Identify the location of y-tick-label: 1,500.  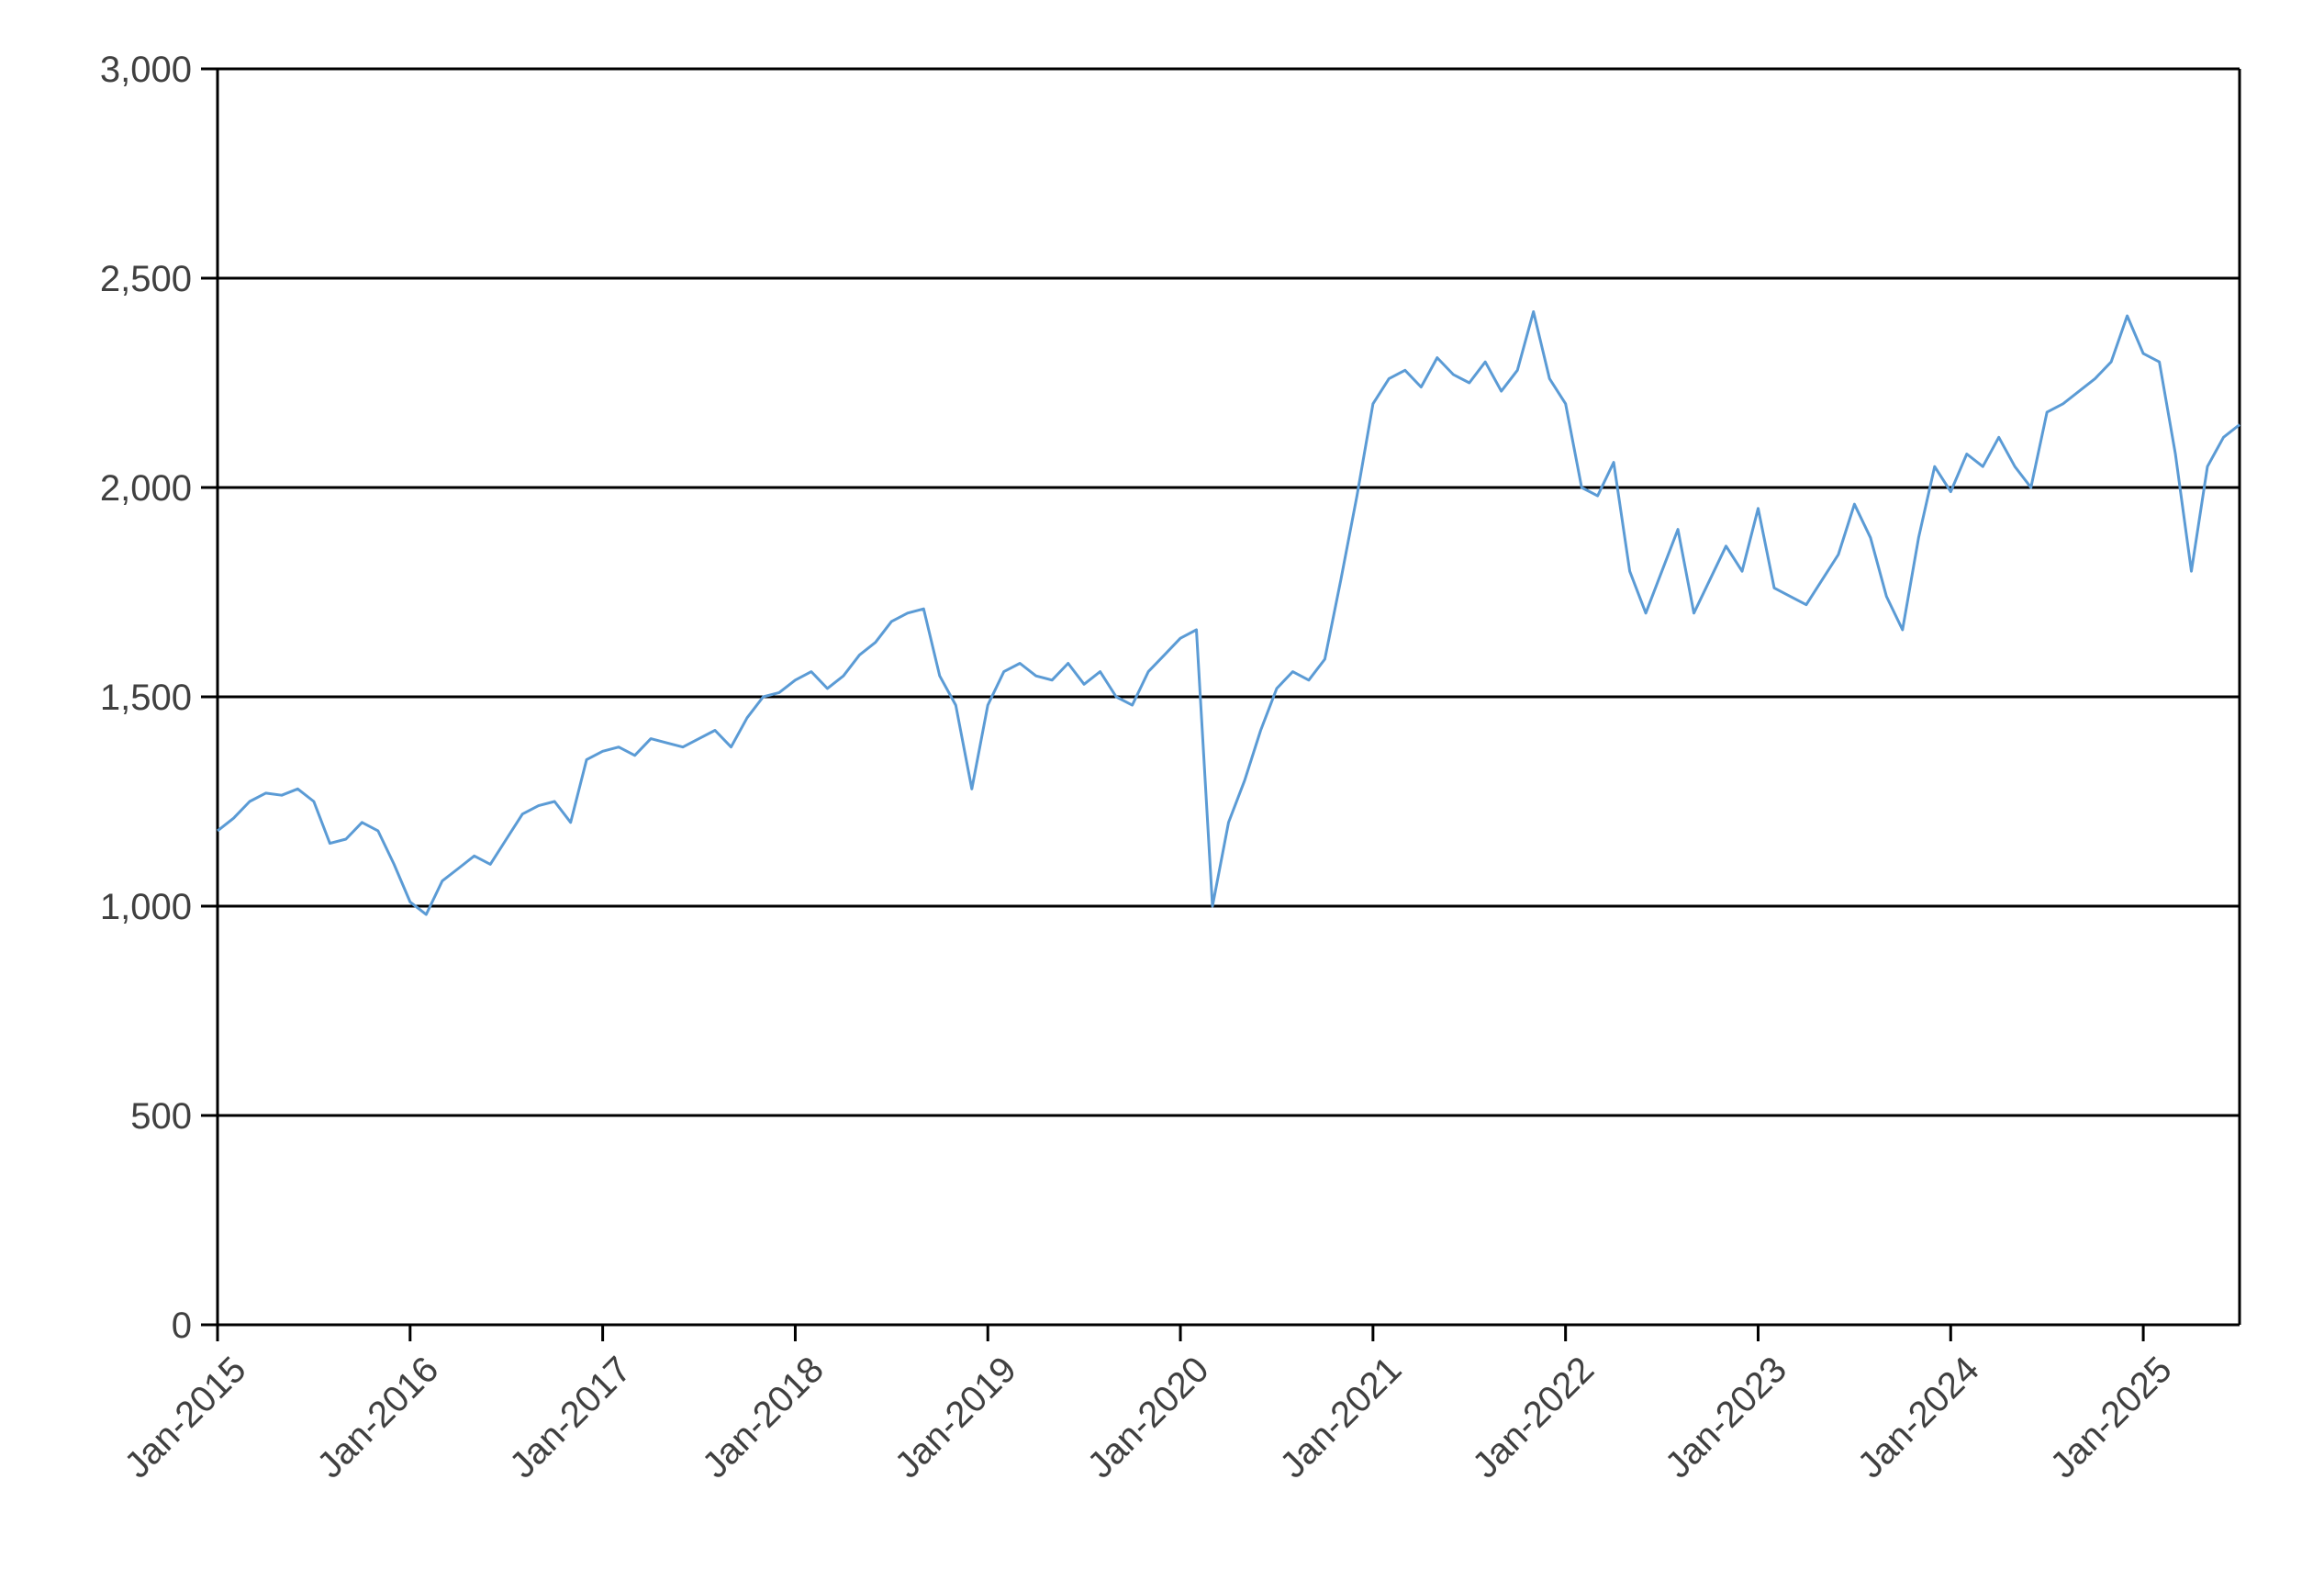
(146, 698).